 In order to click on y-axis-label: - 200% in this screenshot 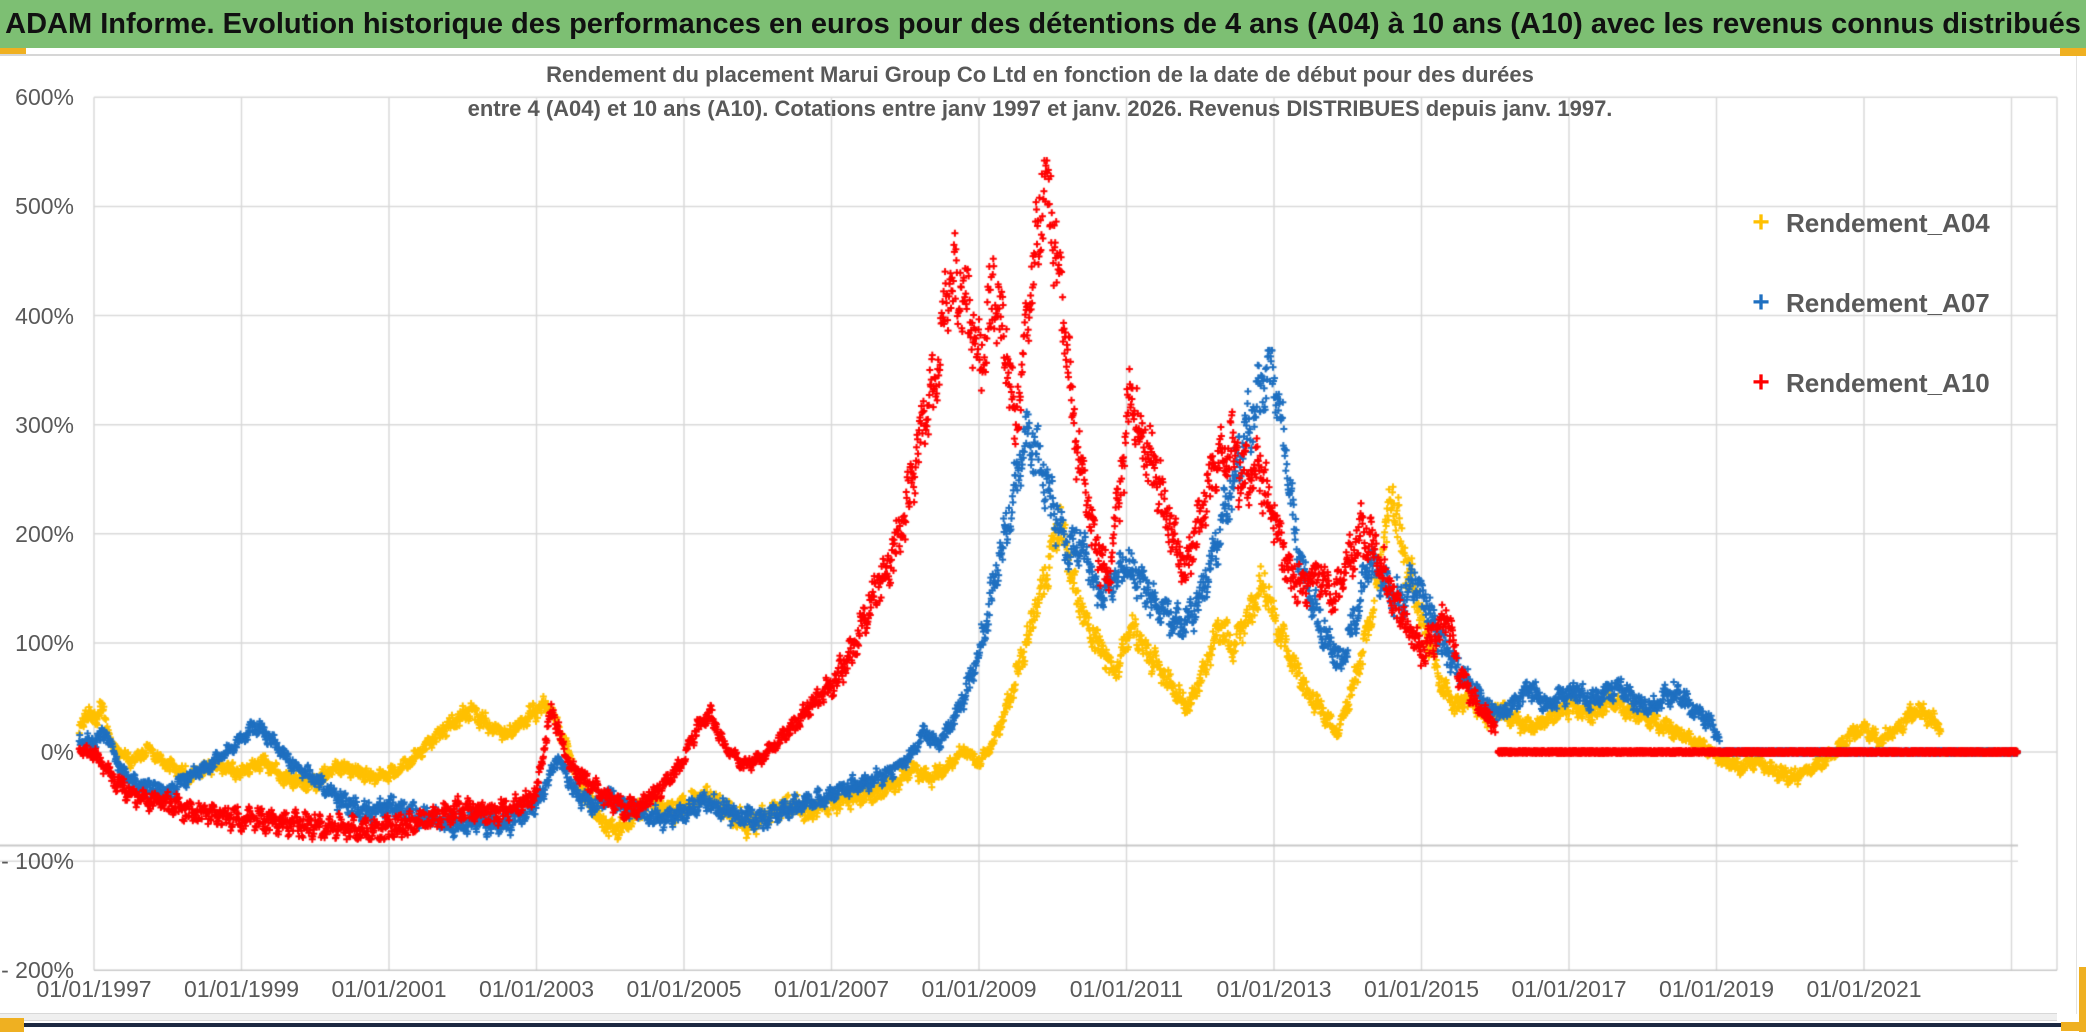, I will do `click(37, 970)`.